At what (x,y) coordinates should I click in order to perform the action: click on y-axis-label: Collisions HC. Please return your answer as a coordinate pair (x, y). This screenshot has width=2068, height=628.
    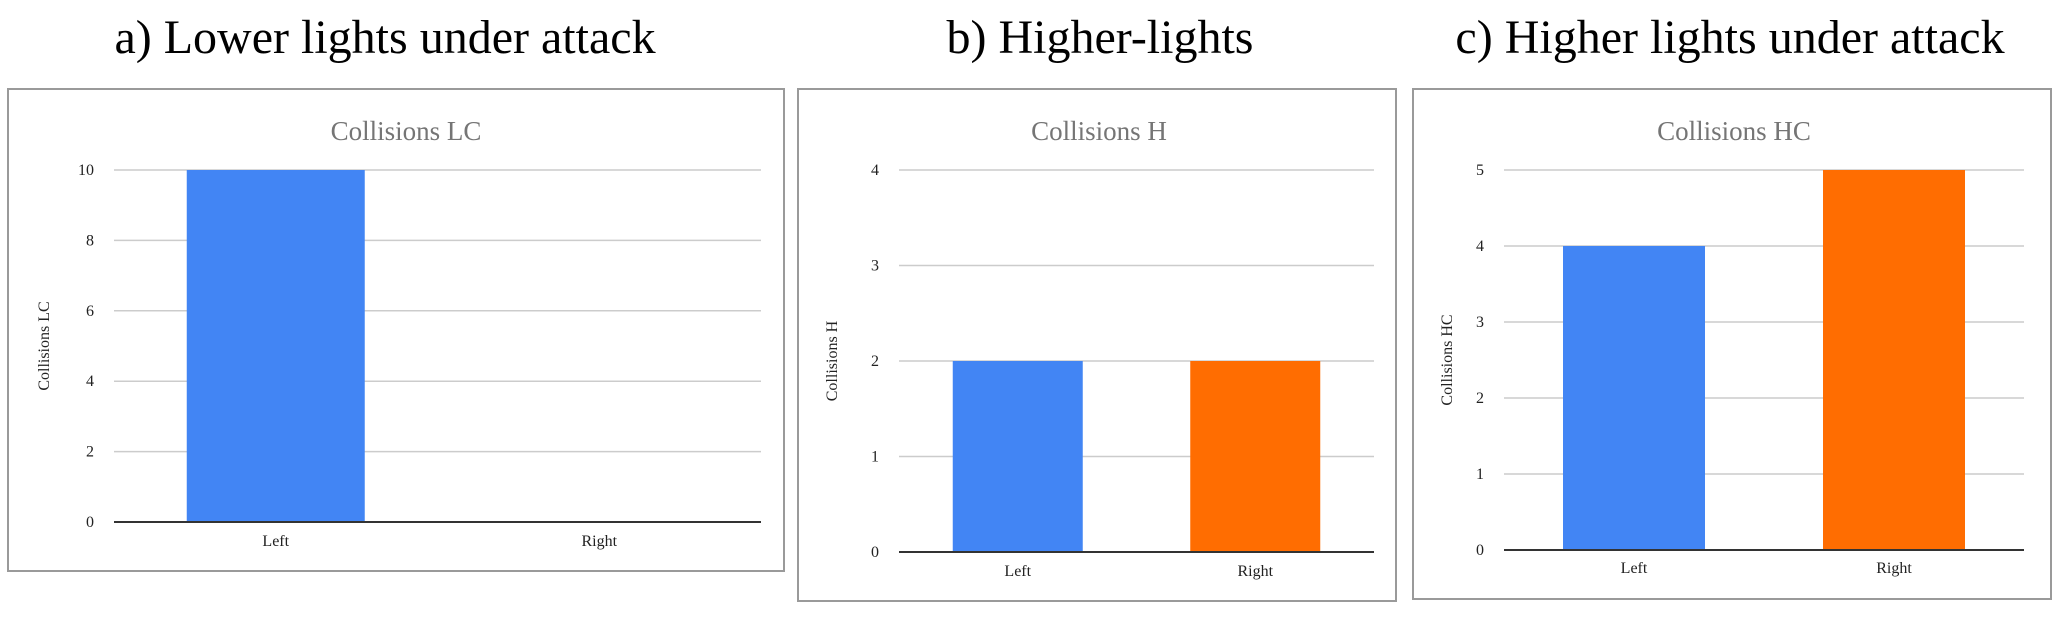
    Looking at the image, I should click on (1447, 359).